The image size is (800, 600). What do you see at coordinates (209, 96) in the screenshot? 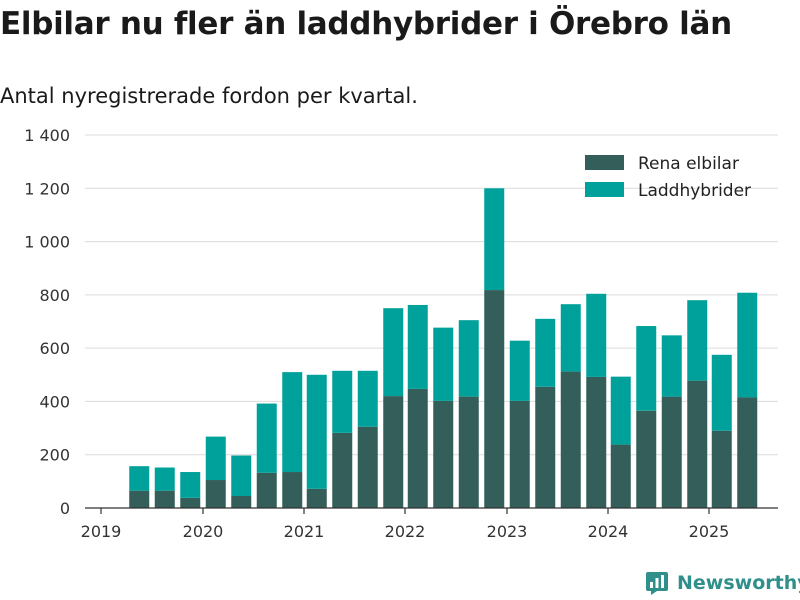
I see `chart-subtitle: Antal nyregistrerade fordon per kvartal.` at bounding box center [209, 96].